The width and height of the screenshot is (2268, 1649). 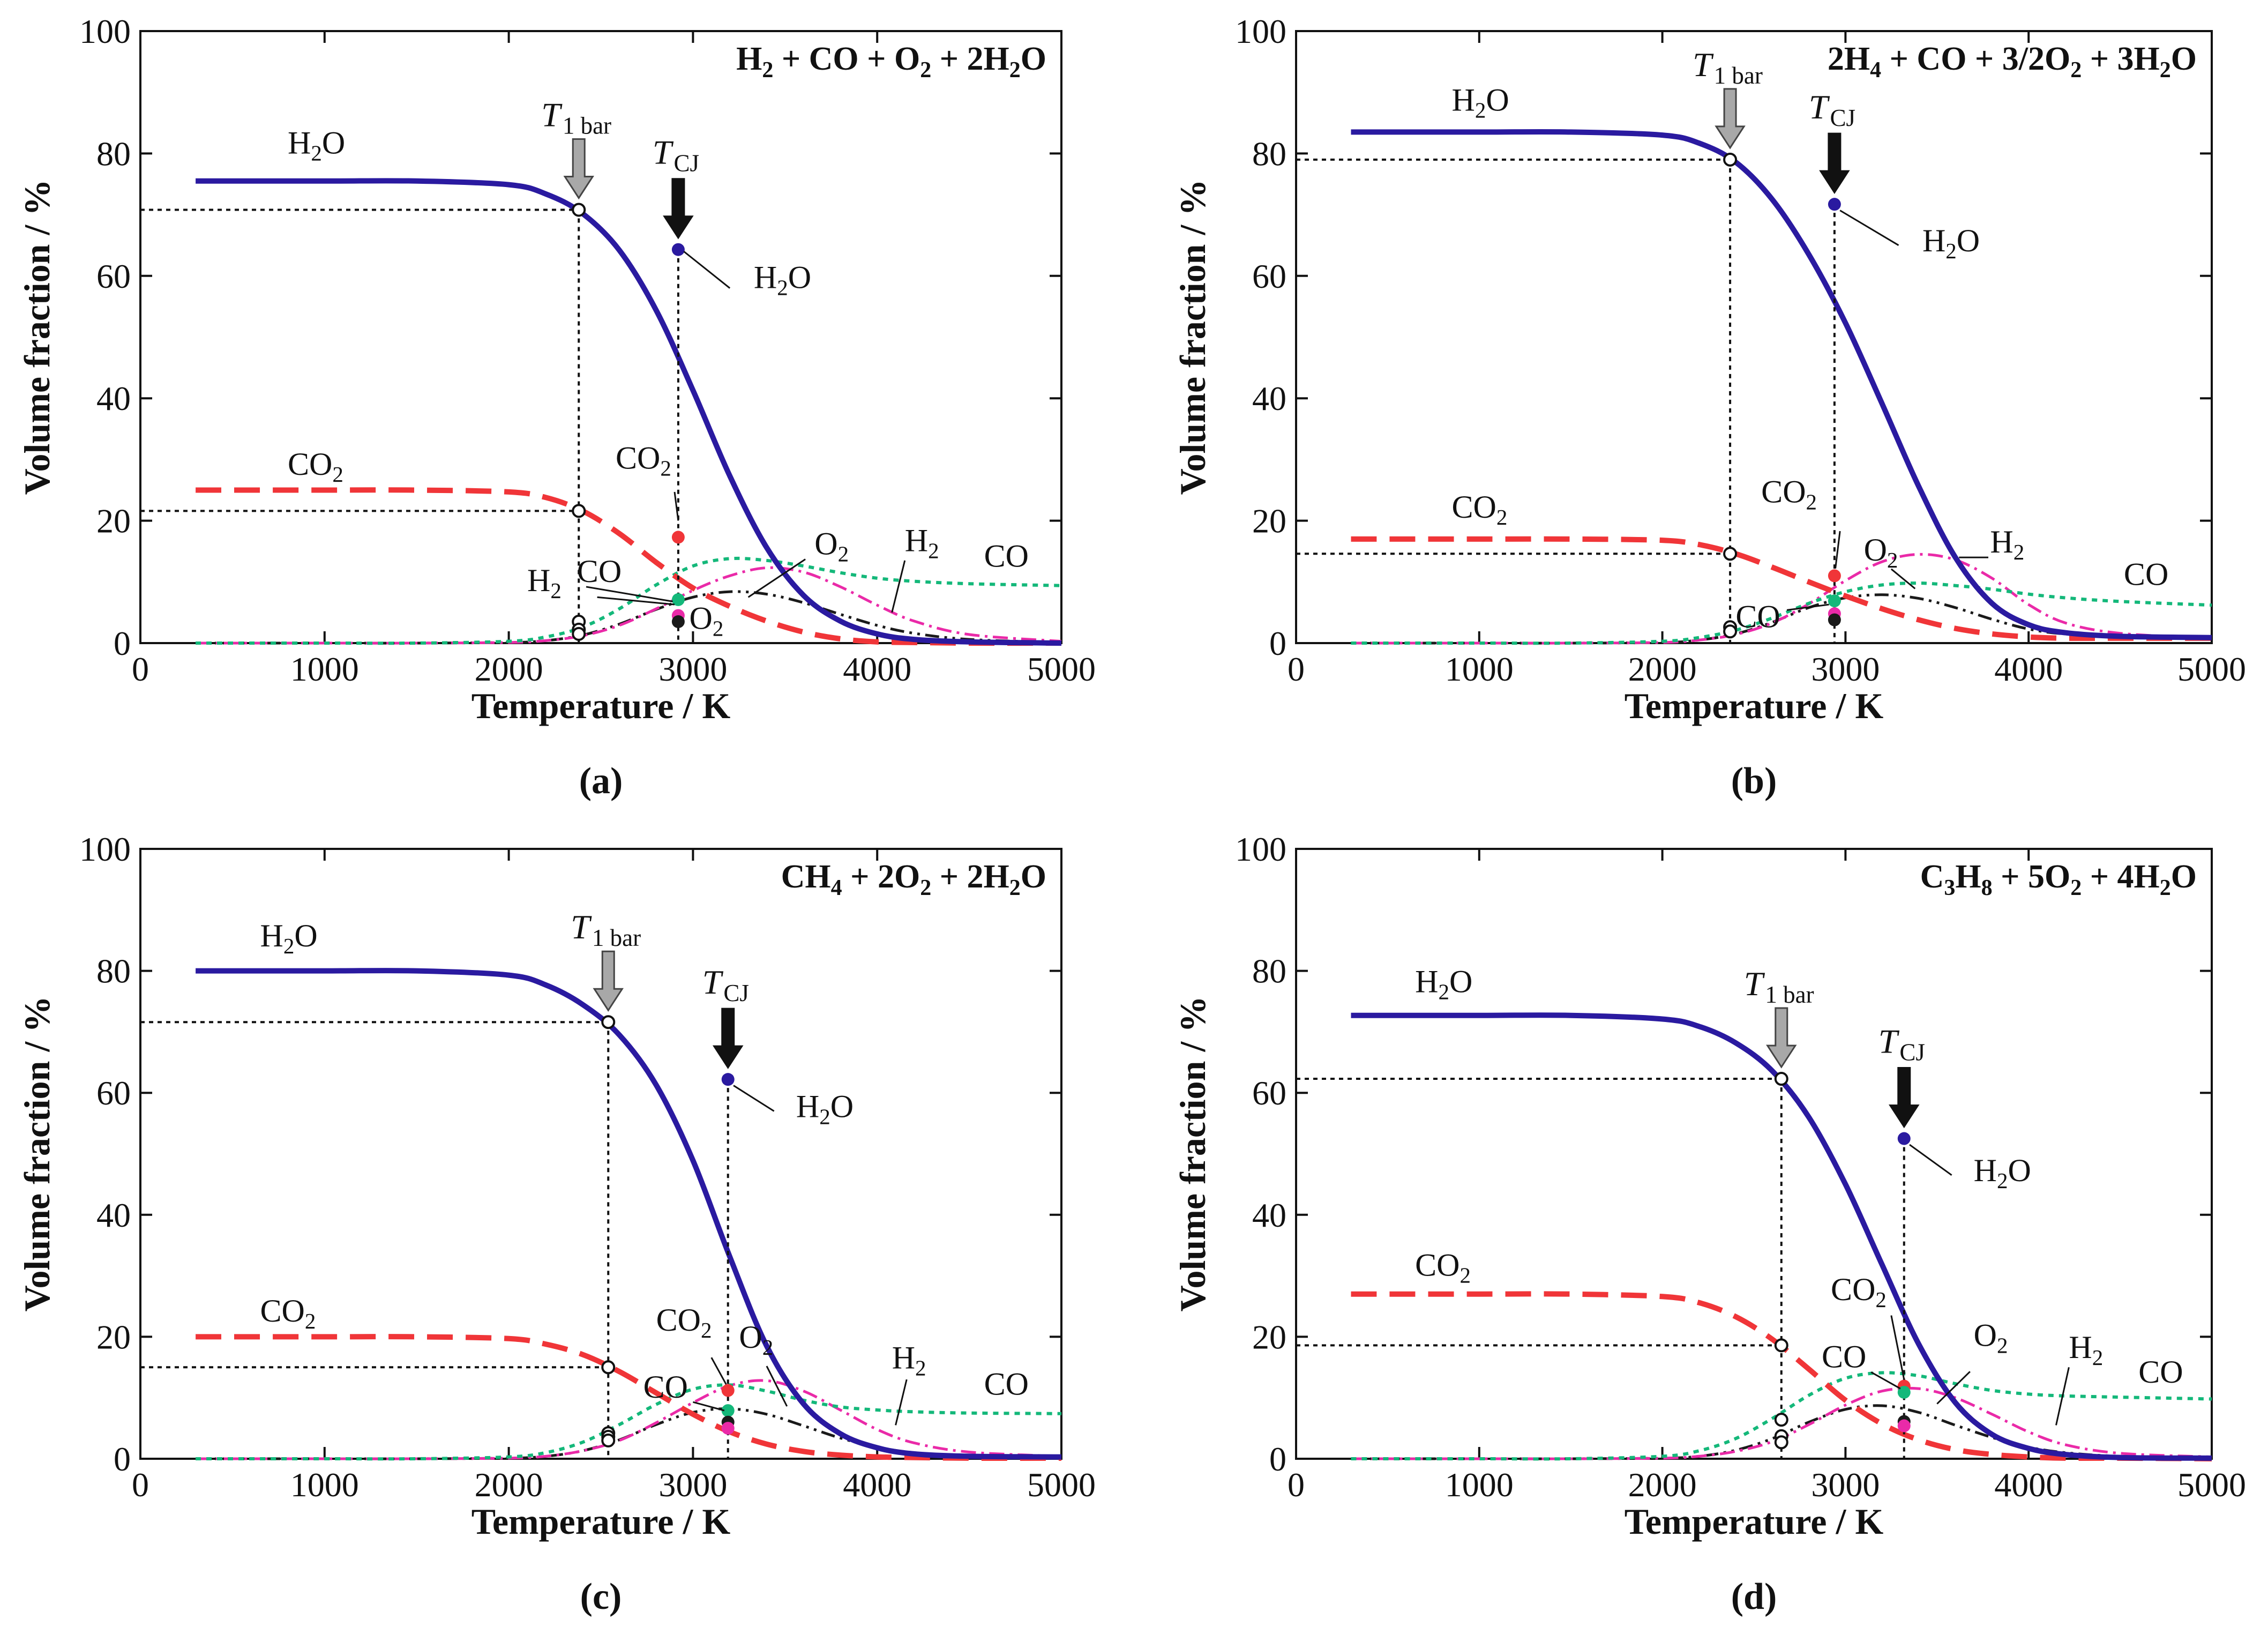 What do you see at coordinates (1781, 1038) in the screenshot?
I see `arrow-T1bar` at bounding box center [1781, 1038].